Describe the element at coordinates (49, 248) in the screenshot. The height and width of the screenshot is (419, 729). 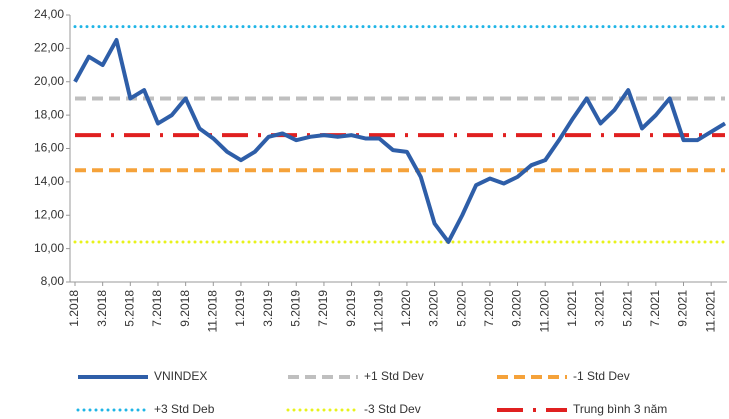
I see `y-tick-label: 10,00` at that location.